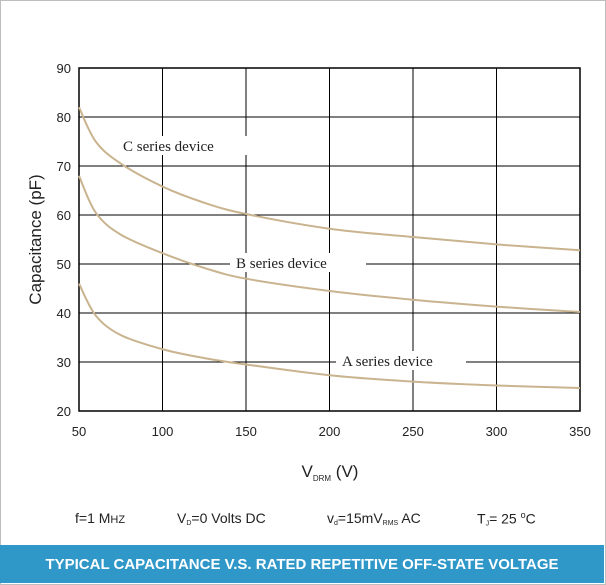  Describe the element at coordinates (281, 264) in the screenshot. I see `series-label: B series device` at that location.